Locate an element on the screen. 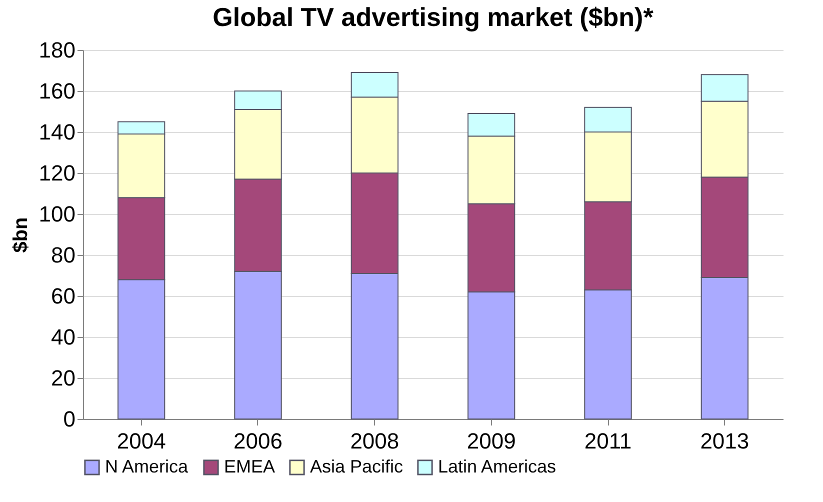 Image resolution: width=823 pixels, height=502 pixels. y-tick-label: 160 is located at coordinates (57, 91).